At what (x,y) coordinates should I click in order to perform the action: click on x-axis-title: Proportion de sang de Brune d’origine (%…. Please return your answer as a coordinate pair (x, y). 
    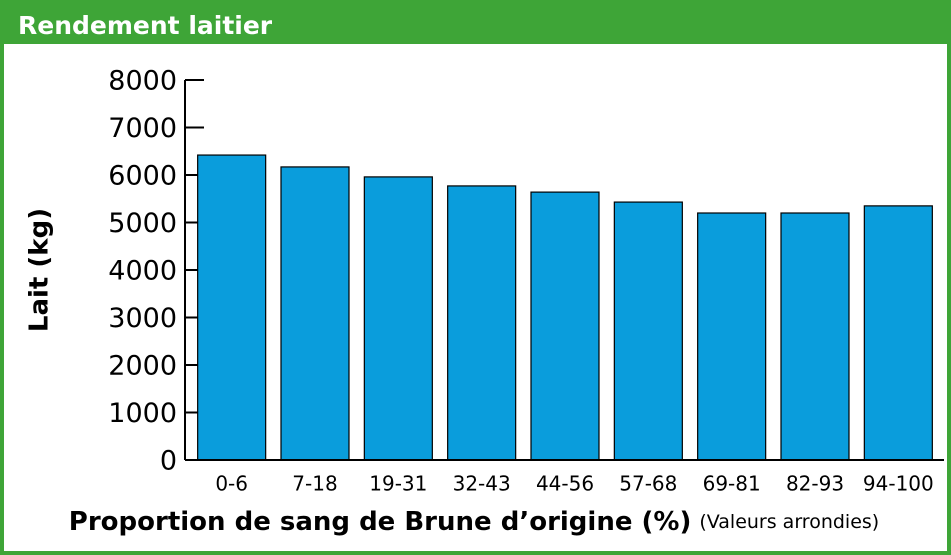
    Looking at the image, I should click on (380, 522).